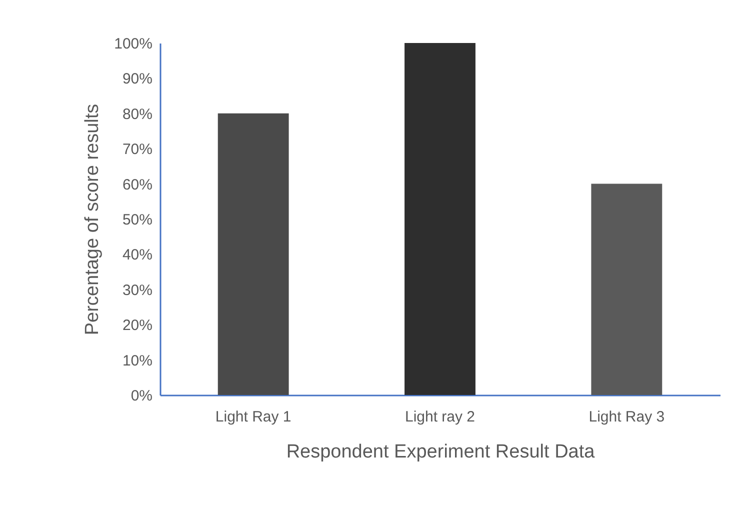 The image size is (755, 505). I want to click on y-tick-label: 50%, so click(137, 220).